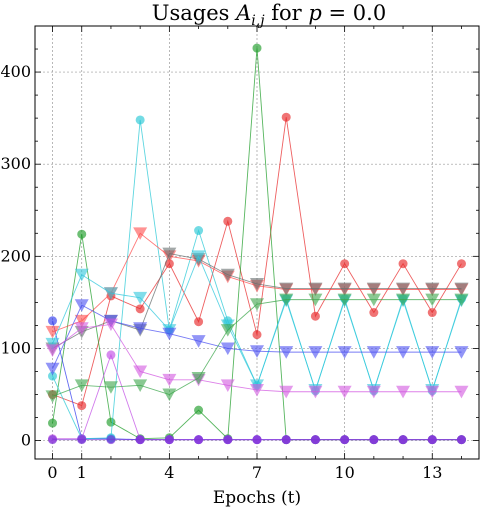 This screenshot has width=484, height=510. Describe the element at coordinates (26, 440) in the screenshot. I see `y-tick-label: 0` at that location.